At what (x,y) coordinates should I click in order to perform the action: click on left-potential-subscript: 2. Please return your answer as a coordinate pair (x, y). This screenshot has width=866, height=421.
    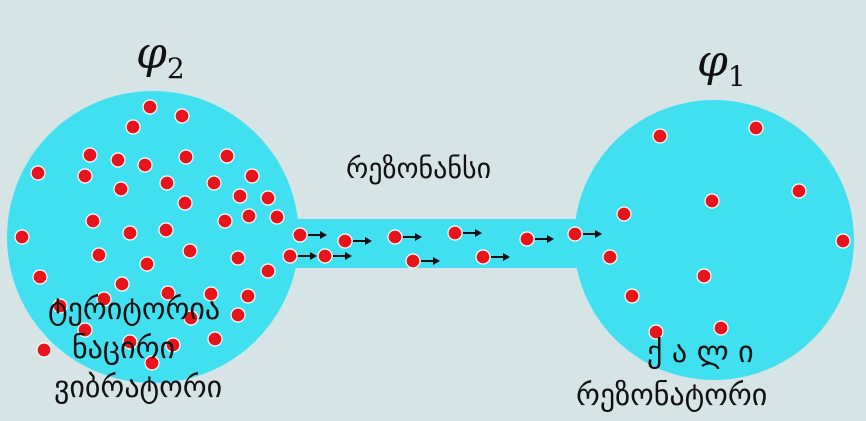
    Looking at the image, I should click on (176, 68).